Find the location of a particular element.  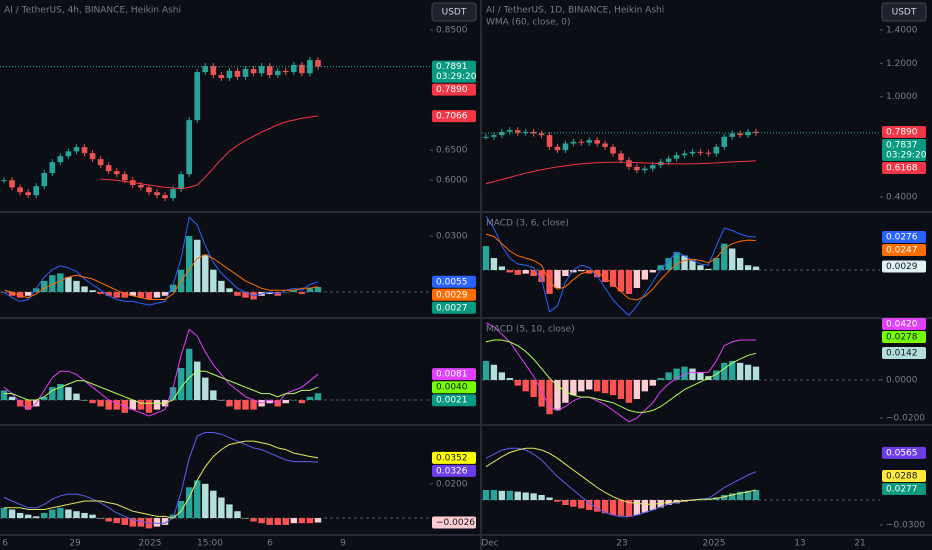

price-badge-label: 0.7066 is located at coordinates (452, 117).